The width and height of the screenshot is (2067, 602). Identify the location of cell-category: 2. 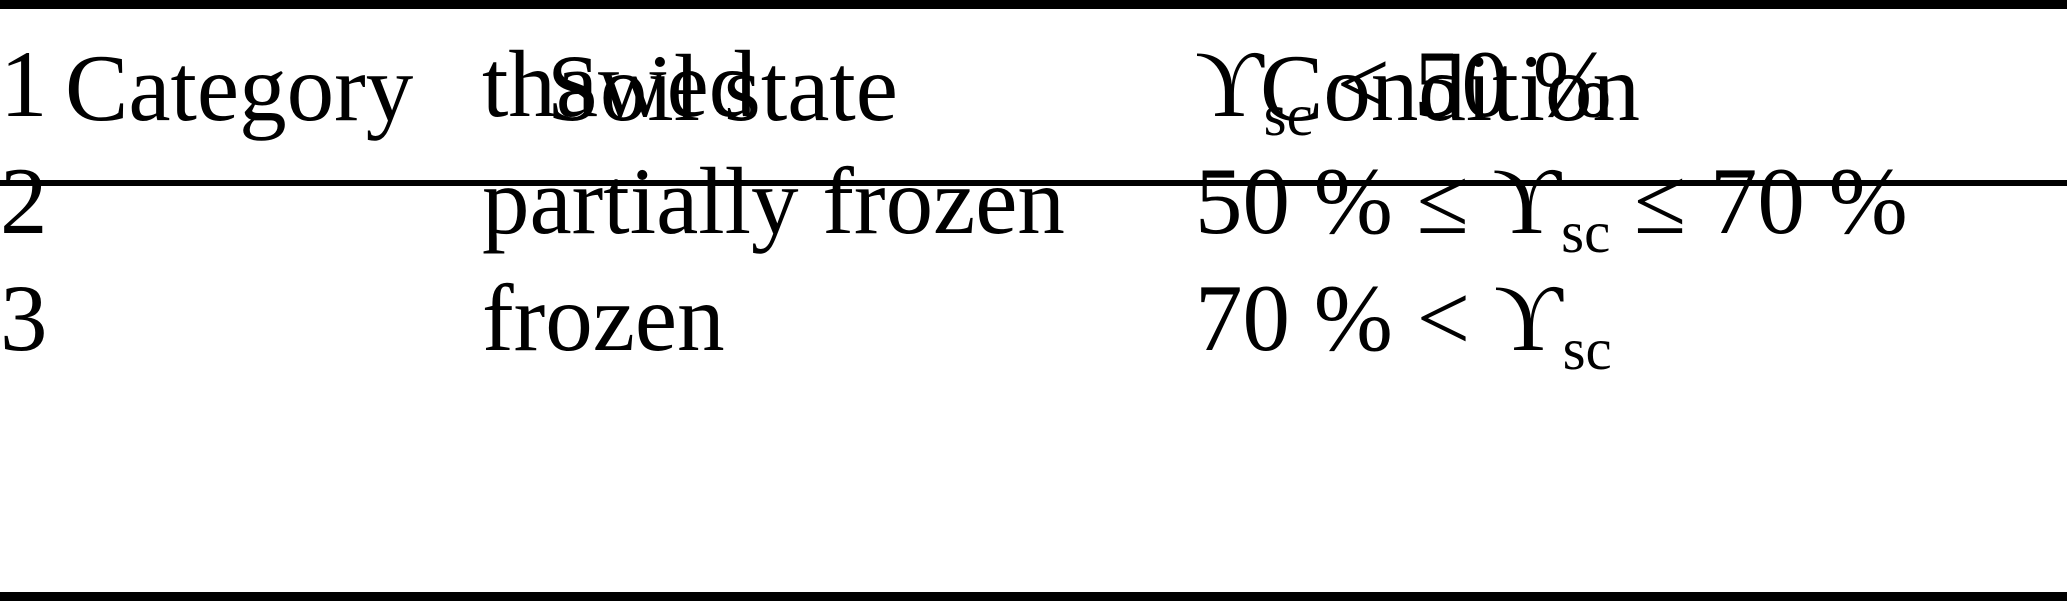
(24, 201).